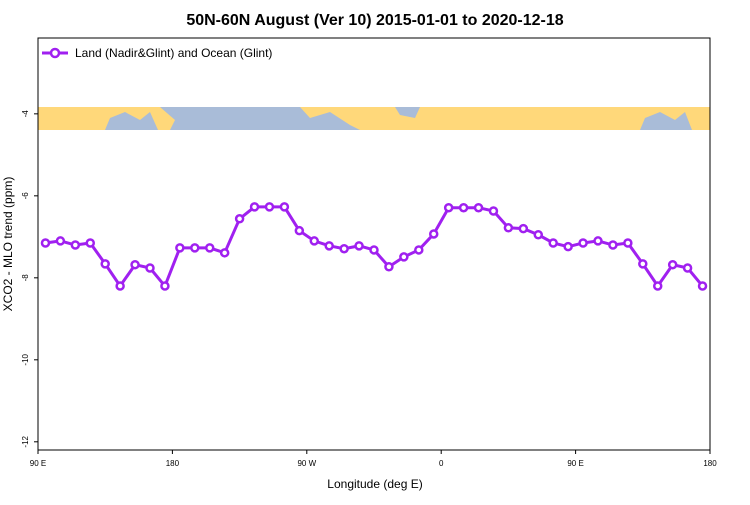 This screenshot has height=505, width=750. I want to click on y-tick-label: -8, so click(25, 278).